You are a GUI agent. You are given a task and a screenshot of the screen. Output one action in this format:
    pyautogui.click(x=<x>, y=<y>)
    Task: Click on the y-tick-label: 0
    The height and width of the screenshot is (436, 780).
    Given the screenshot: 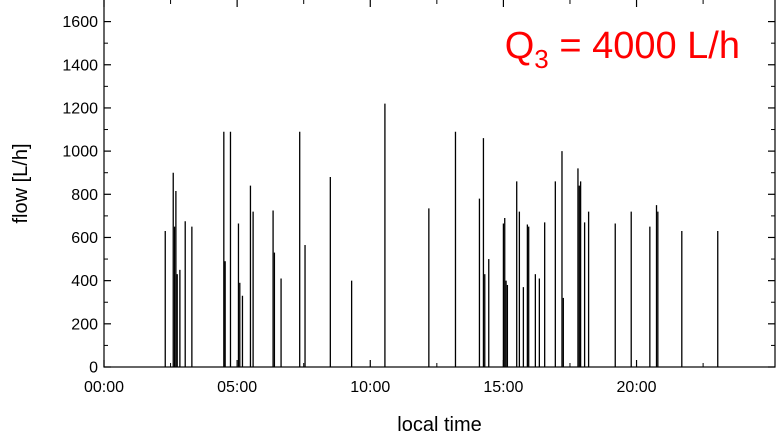 What is the action you would take?
    pyautogui.click(x=93, y=368)
    